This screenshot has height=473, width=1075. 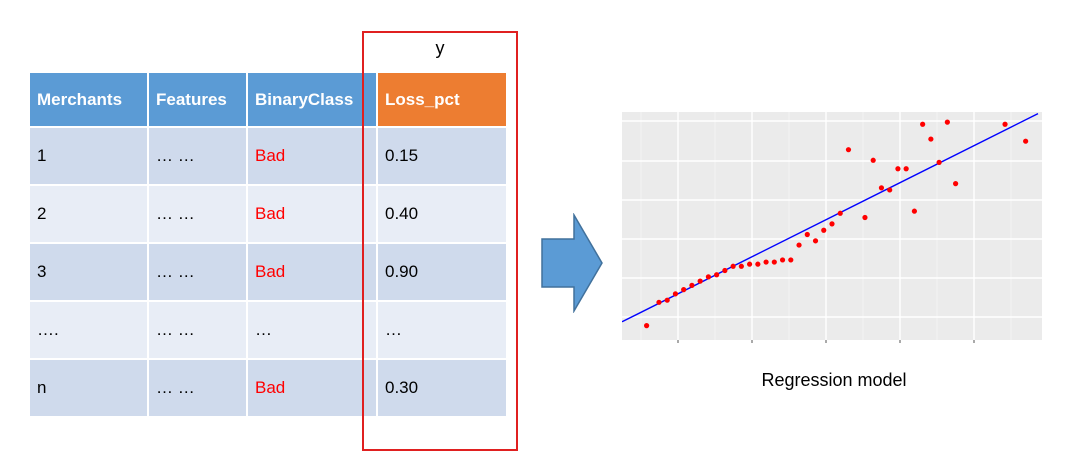 I want to click on table-row: n … … Bad 0.30, so click(x=268, y=388).